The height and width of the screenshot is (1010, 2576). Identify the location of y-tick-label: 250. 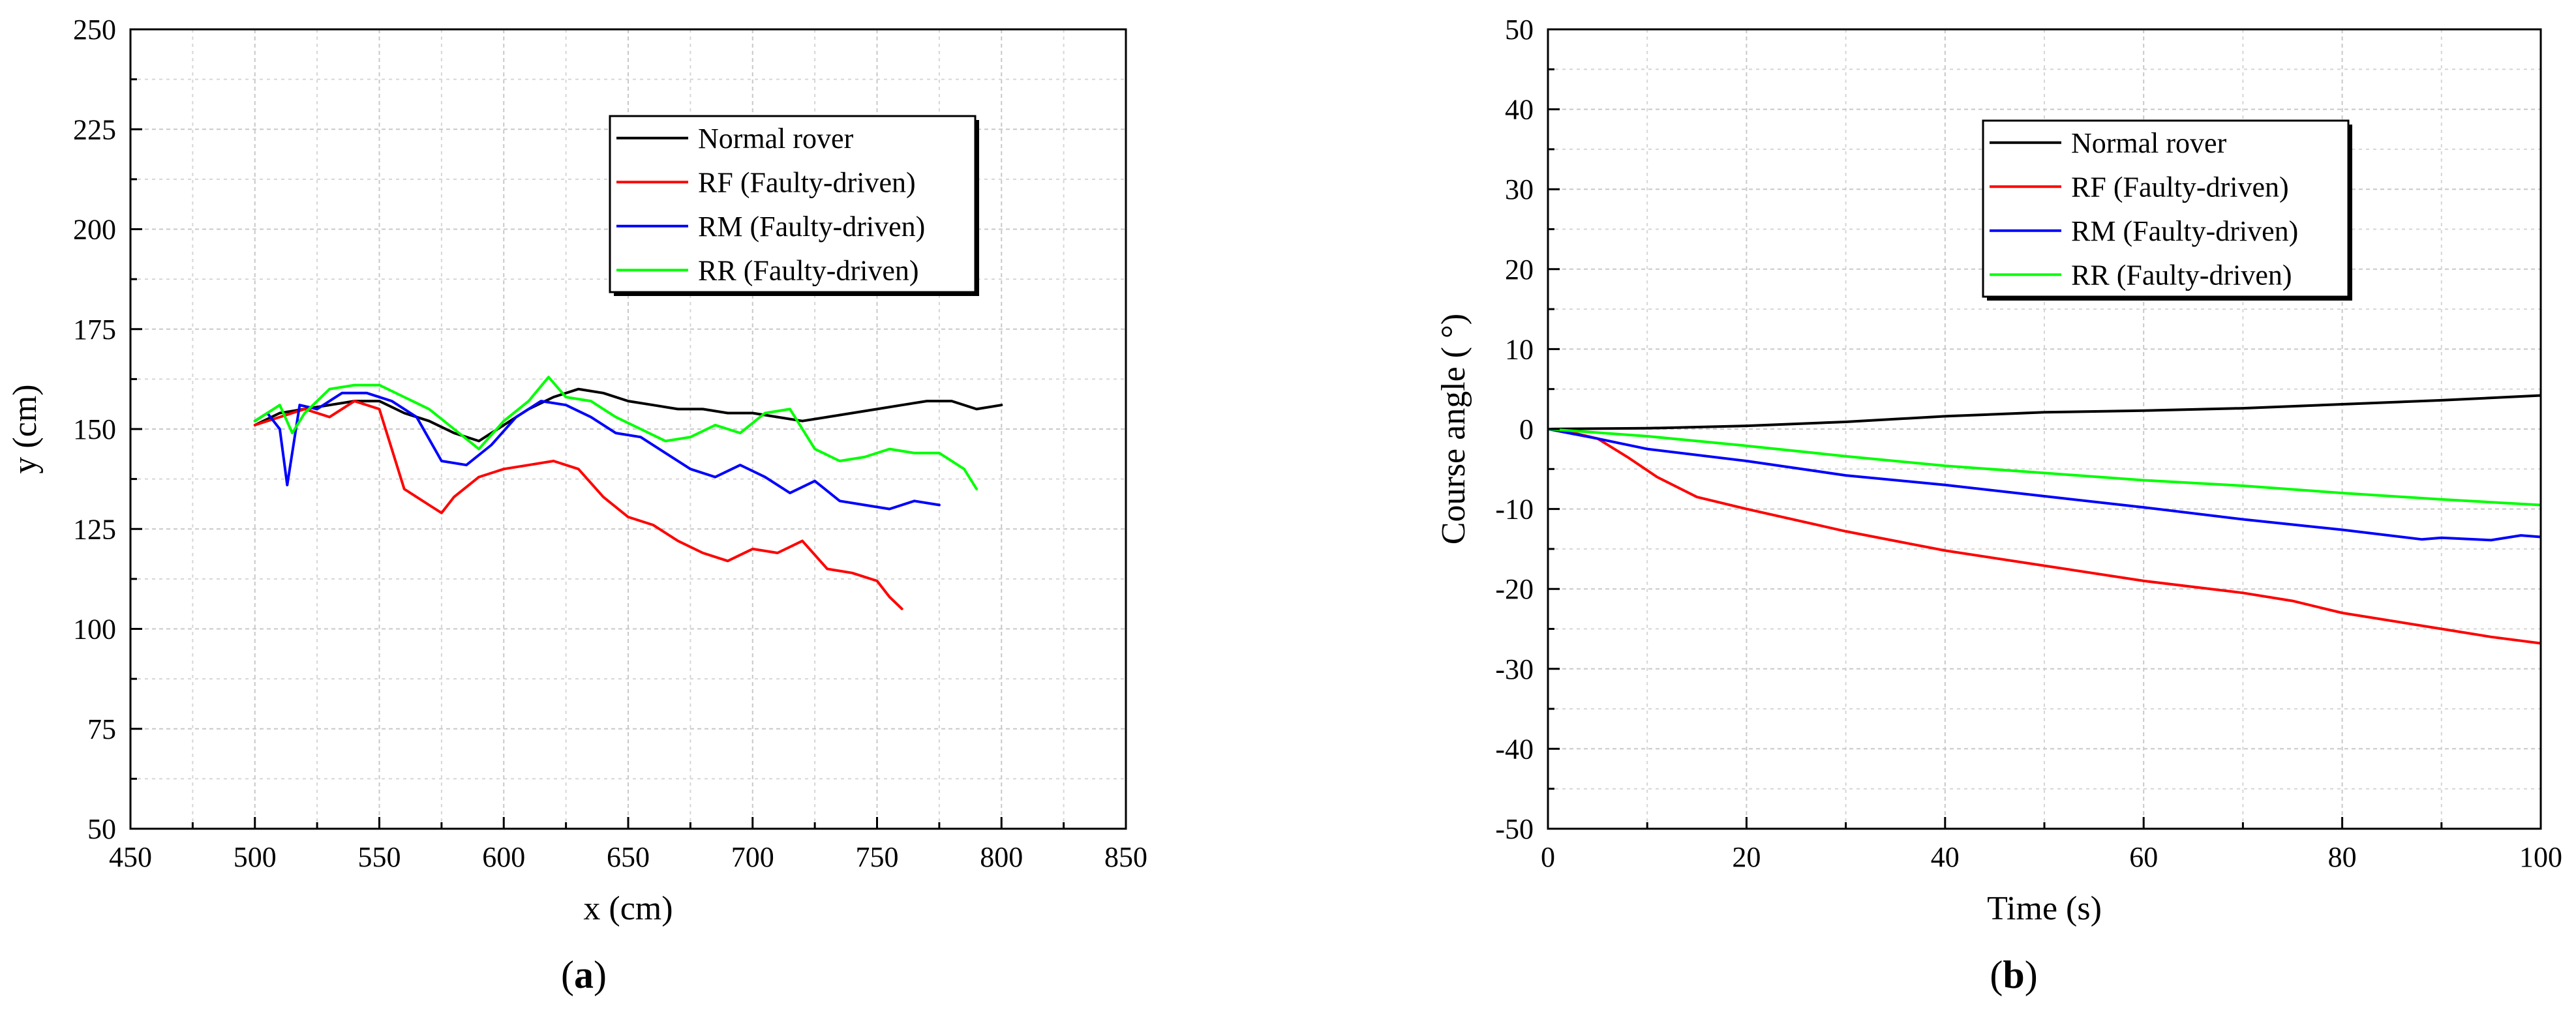
(94, 30).